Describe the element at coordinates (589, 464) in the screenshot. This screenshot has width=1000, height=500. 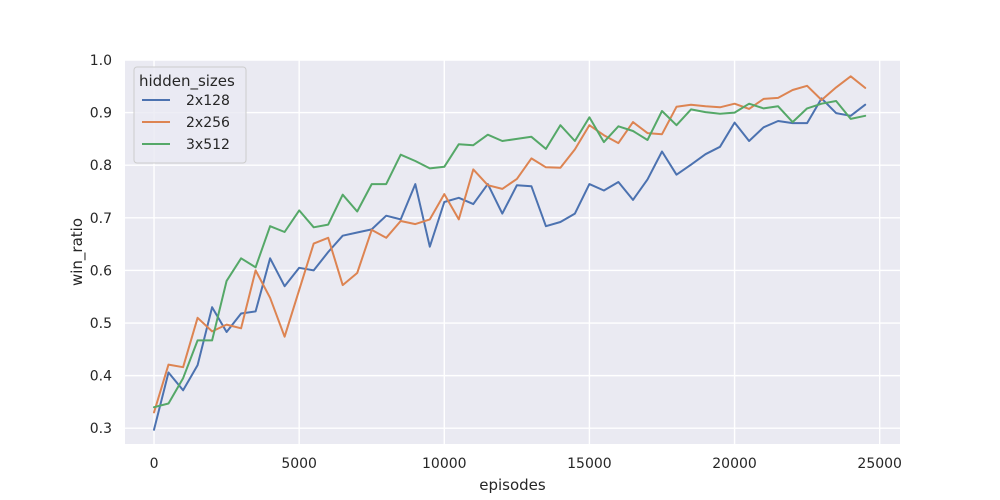
I see `x-tick-label: 15000` at that location.